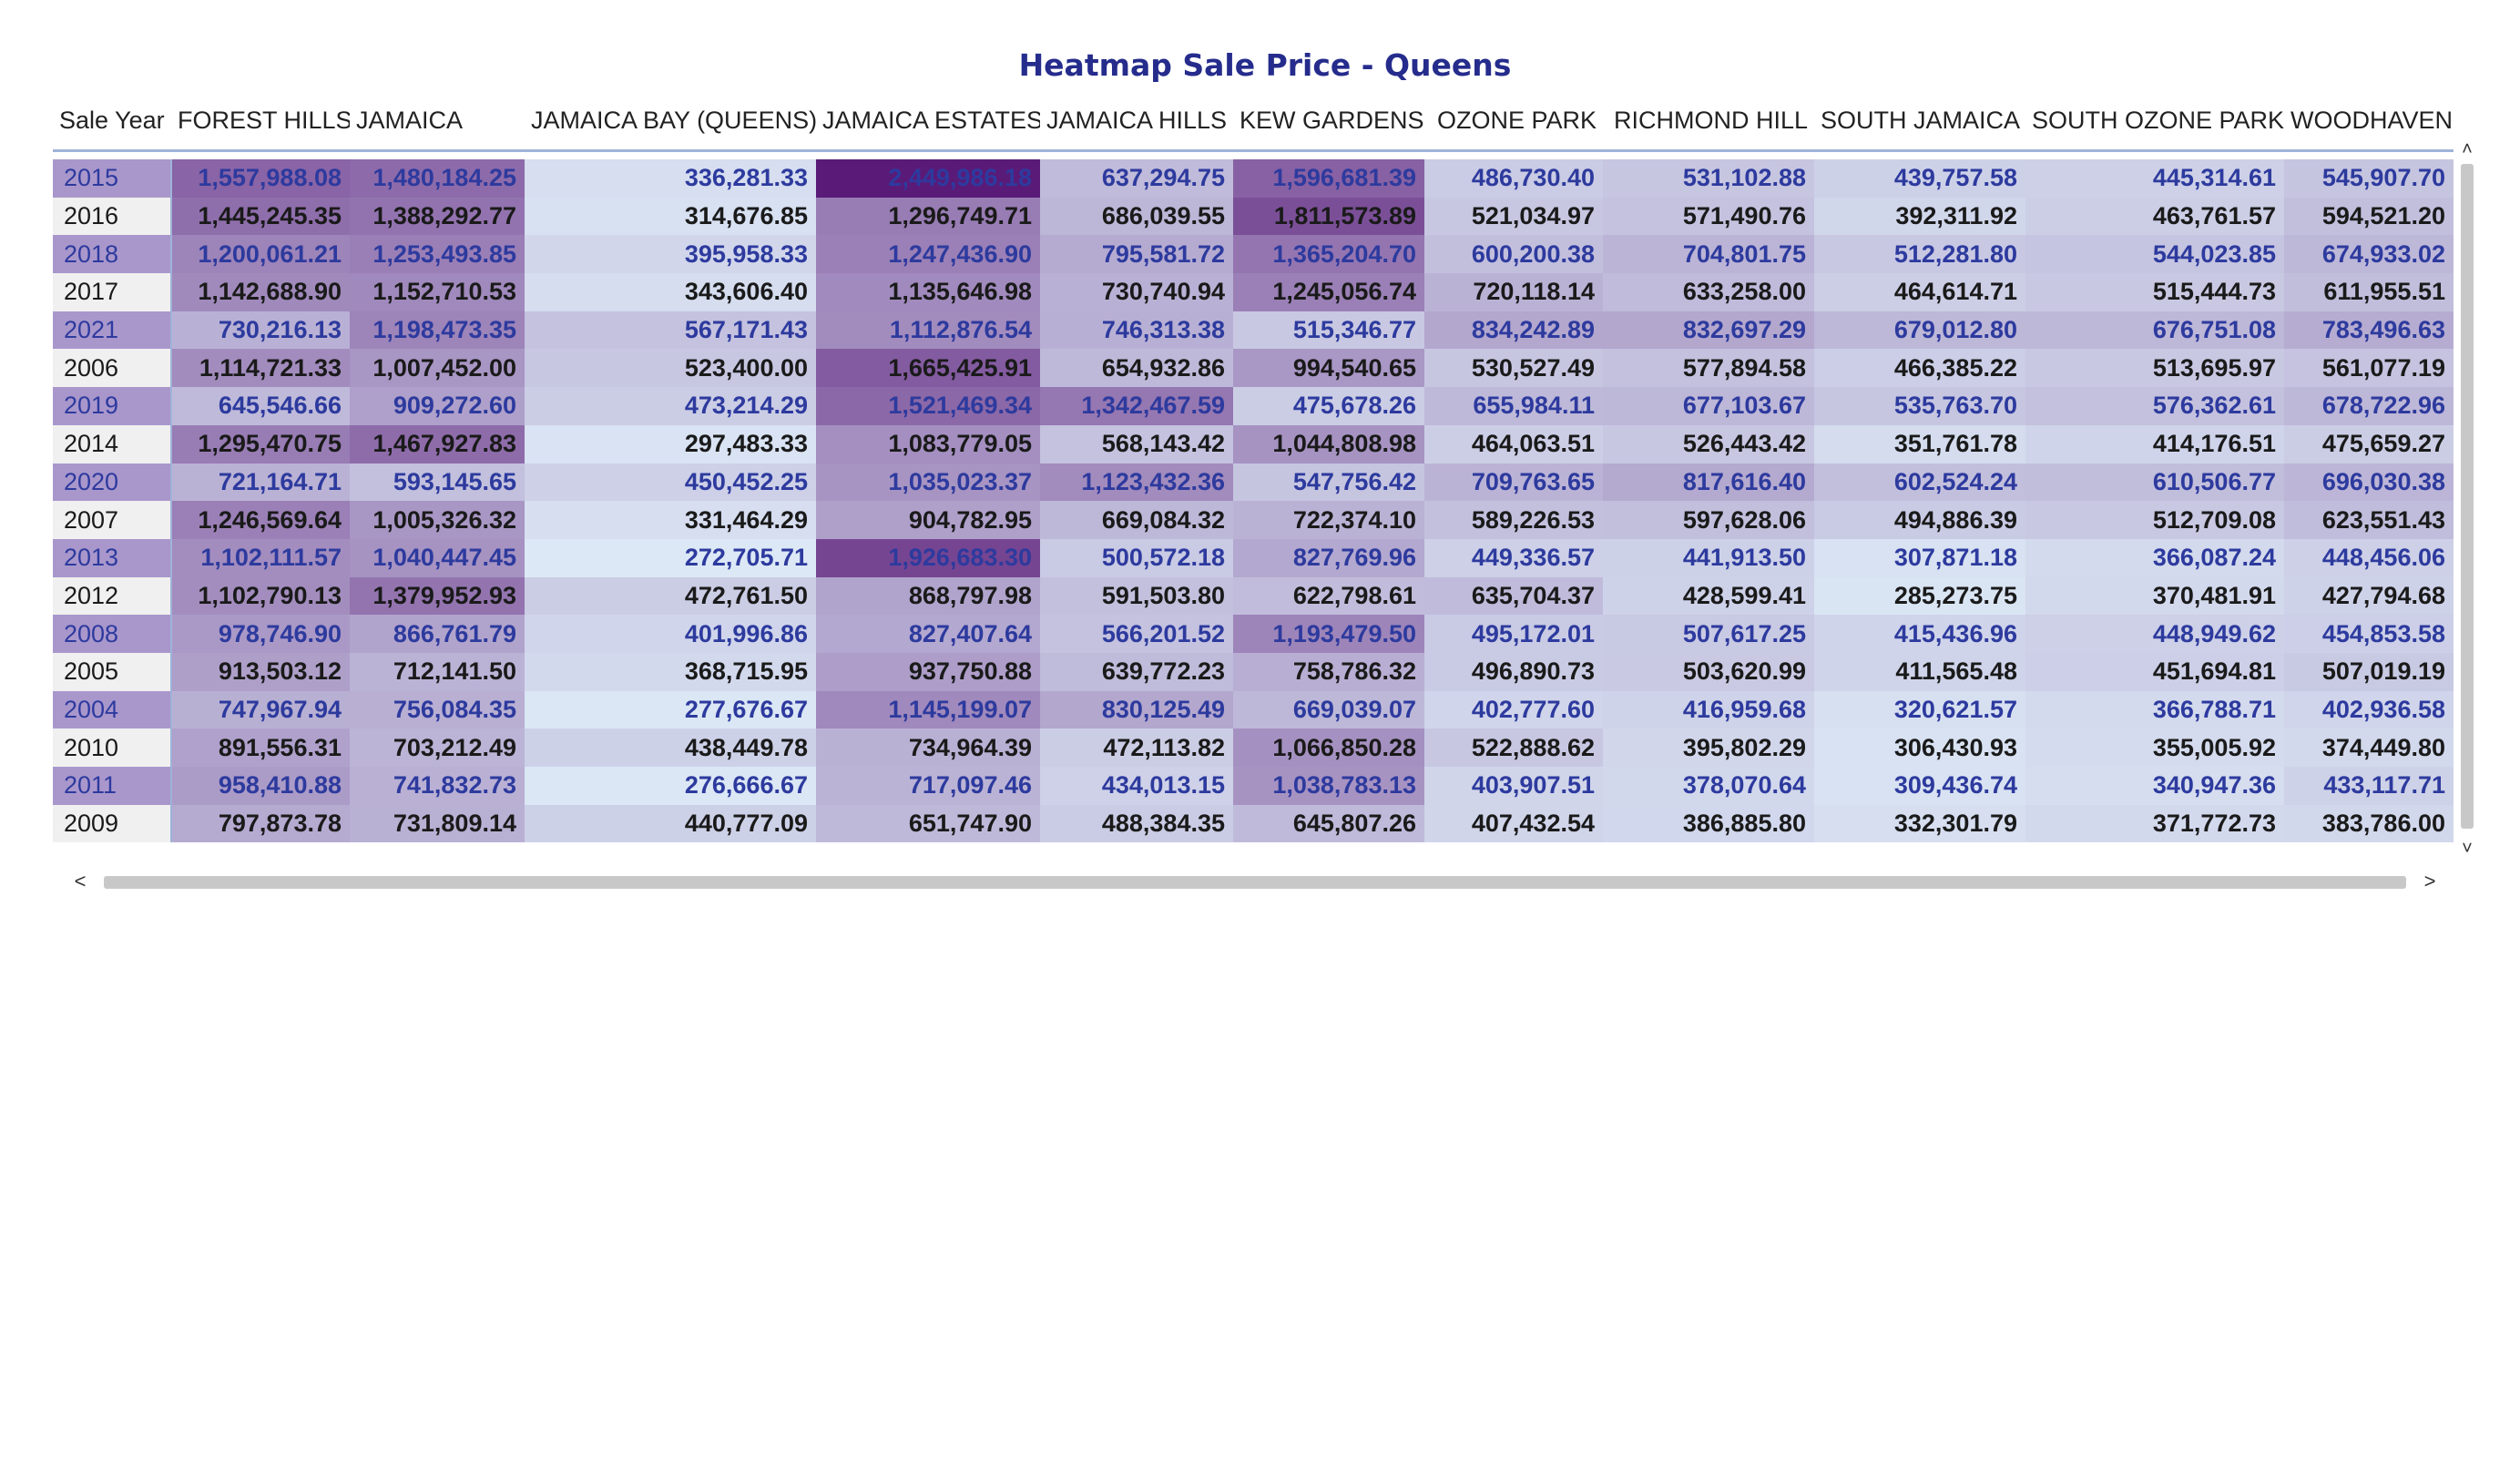 Image resolution: width=2520 pixels, height=1457 pixels. What do you see at coordinates (1513, 178) in the screenshot?
I see `heatmap-cell: 486,730.40` at bounding box center [1513, 178].